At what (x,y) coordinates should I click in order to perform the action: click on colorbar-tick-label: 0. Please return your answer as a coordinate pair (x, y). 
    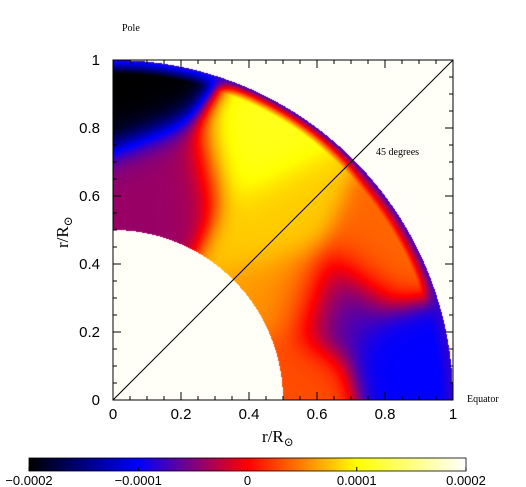
    Looking at the image, I should click on (247, 480).